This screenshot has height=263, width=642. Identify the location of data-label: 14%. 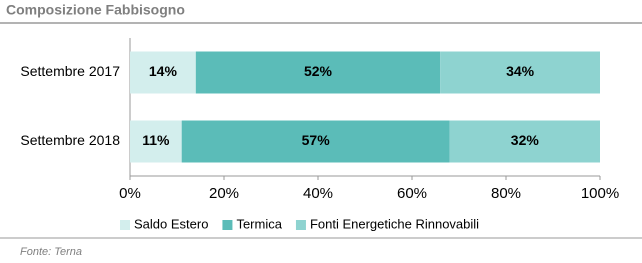
(163, 71).